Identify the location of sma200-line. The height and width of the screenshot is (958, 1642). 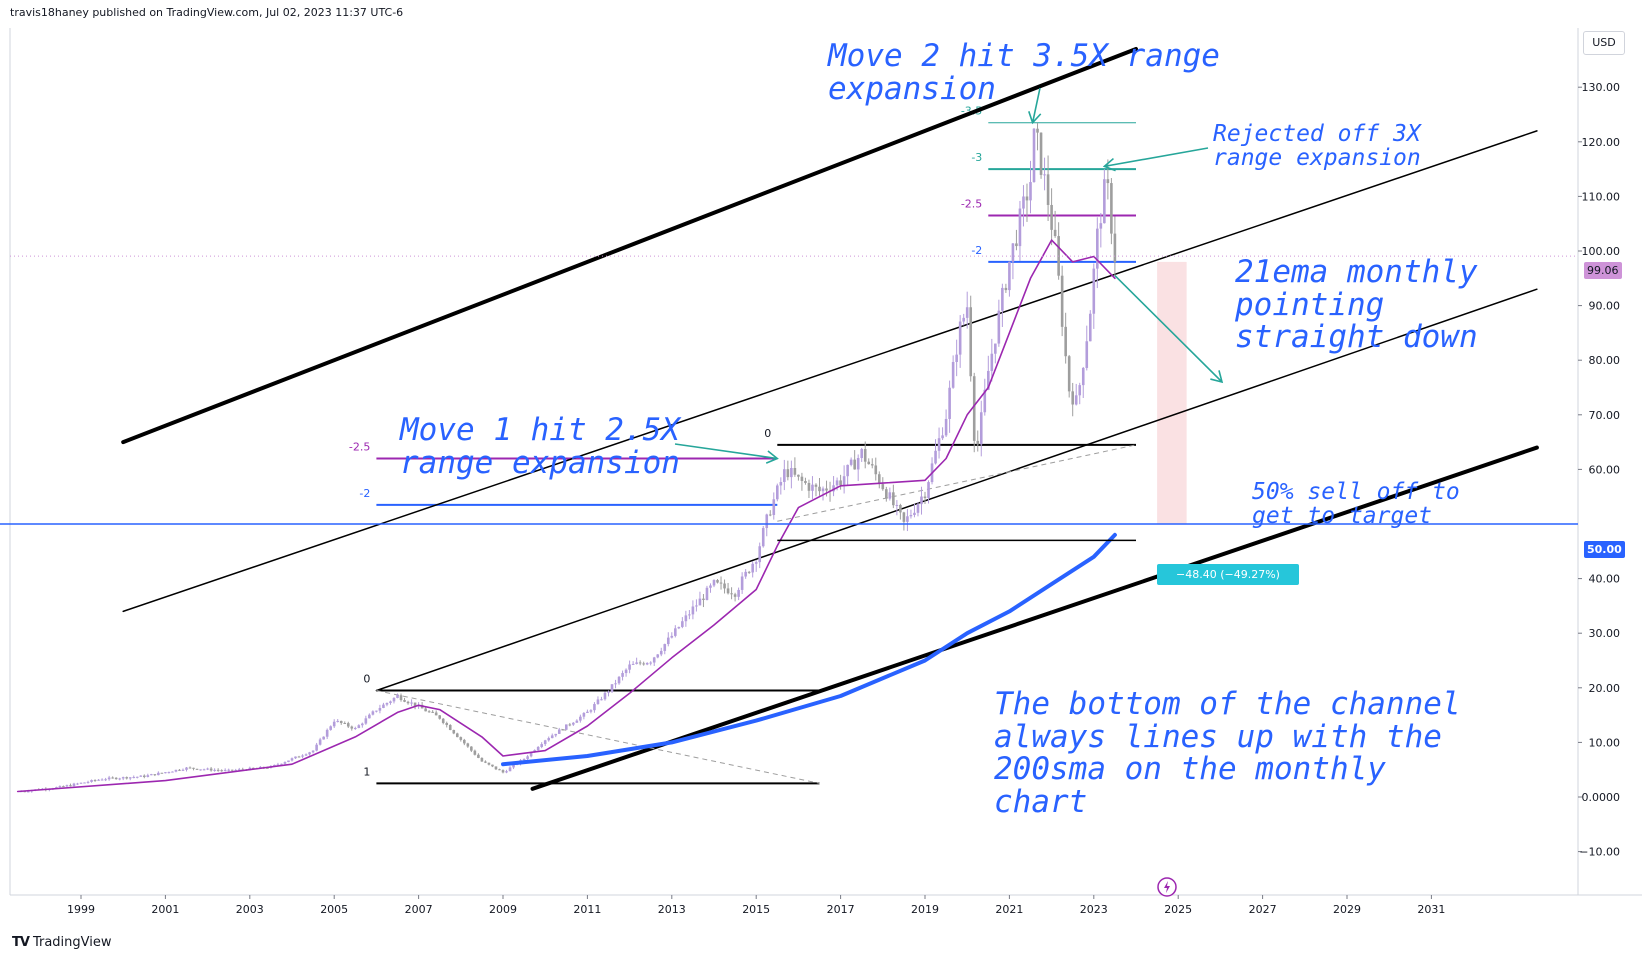
(809, 649).